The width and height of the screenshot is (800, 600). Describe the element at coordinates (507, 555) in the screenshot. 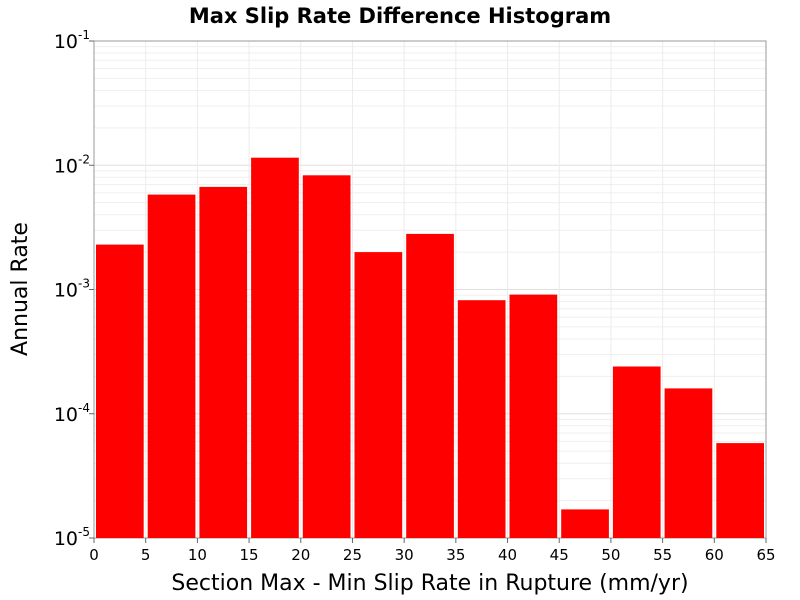

I see `x-tick-label: 40` at that location.